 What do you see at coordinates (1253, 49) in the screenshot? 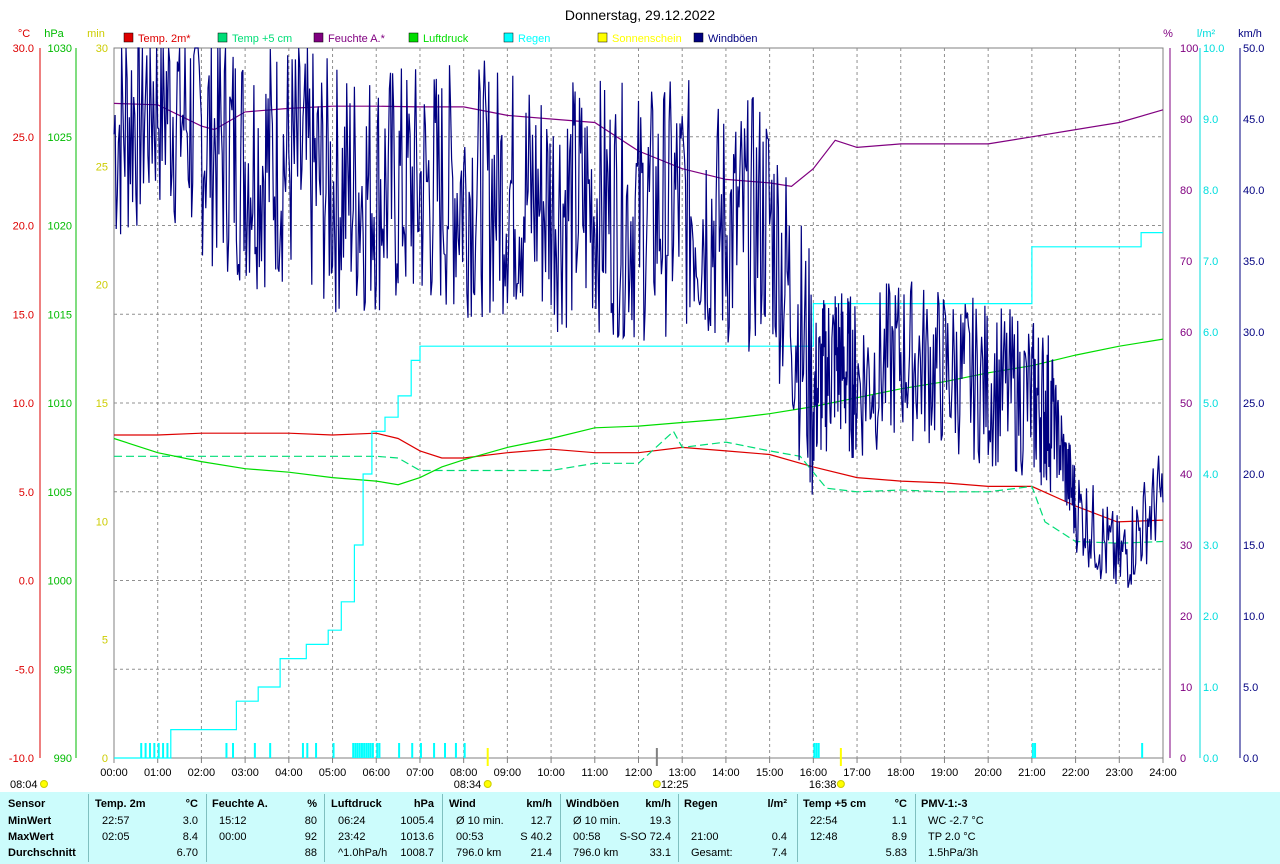
I see `wind-axis-tick: 50.0` at bounding box center [1253, 49].